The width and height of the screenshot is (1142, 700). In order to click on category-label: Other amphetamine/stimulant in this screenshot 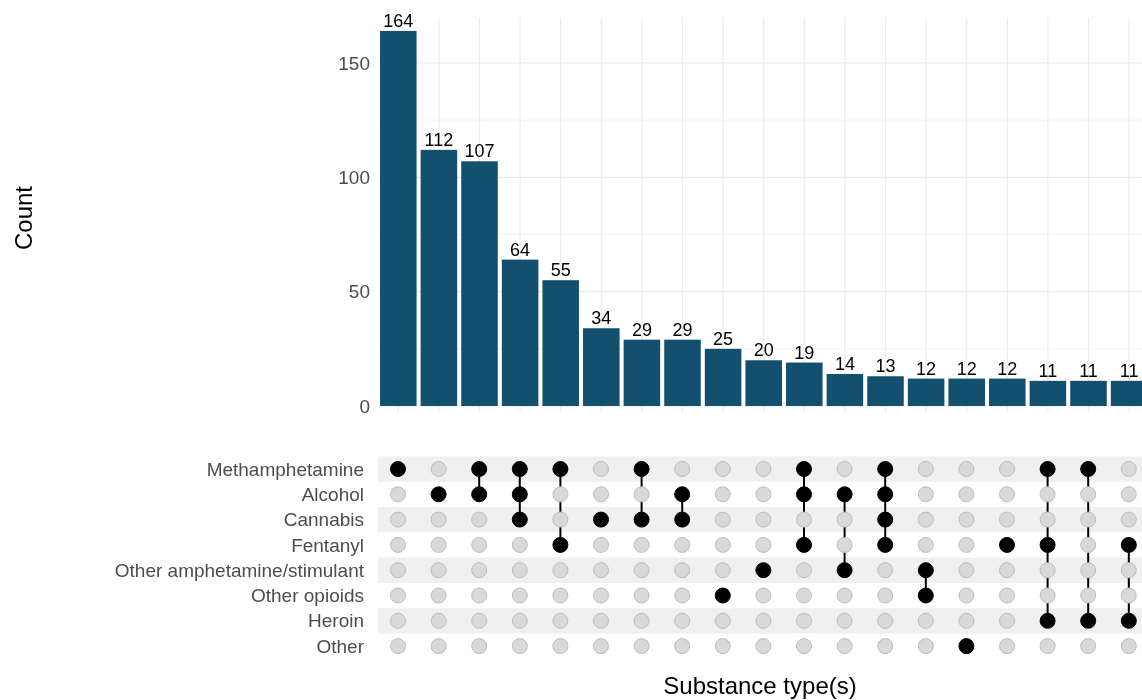, I will do `click(239, 570)`.